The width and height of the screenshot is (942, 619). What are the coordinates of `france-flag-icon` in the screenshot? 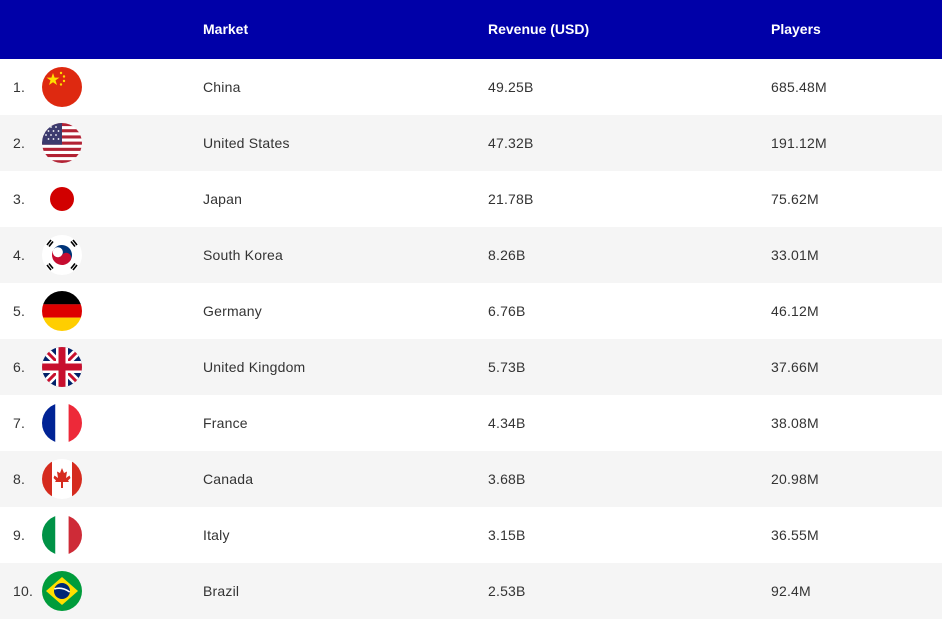 It's located at (62, 423).